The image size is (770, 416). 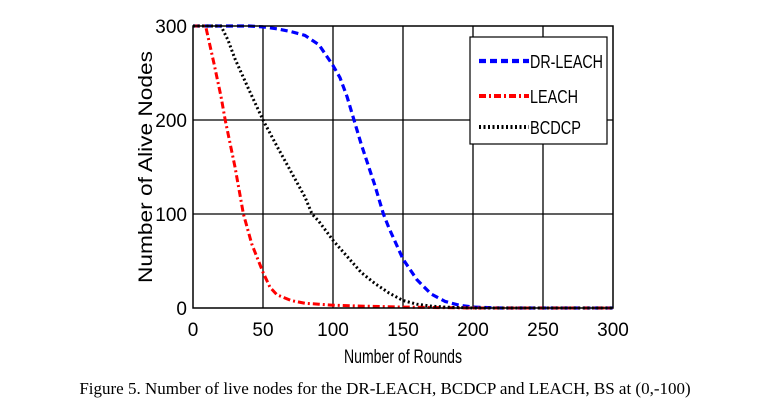 I want to click on x-tick-label: 100, so click(x=333, y=330).